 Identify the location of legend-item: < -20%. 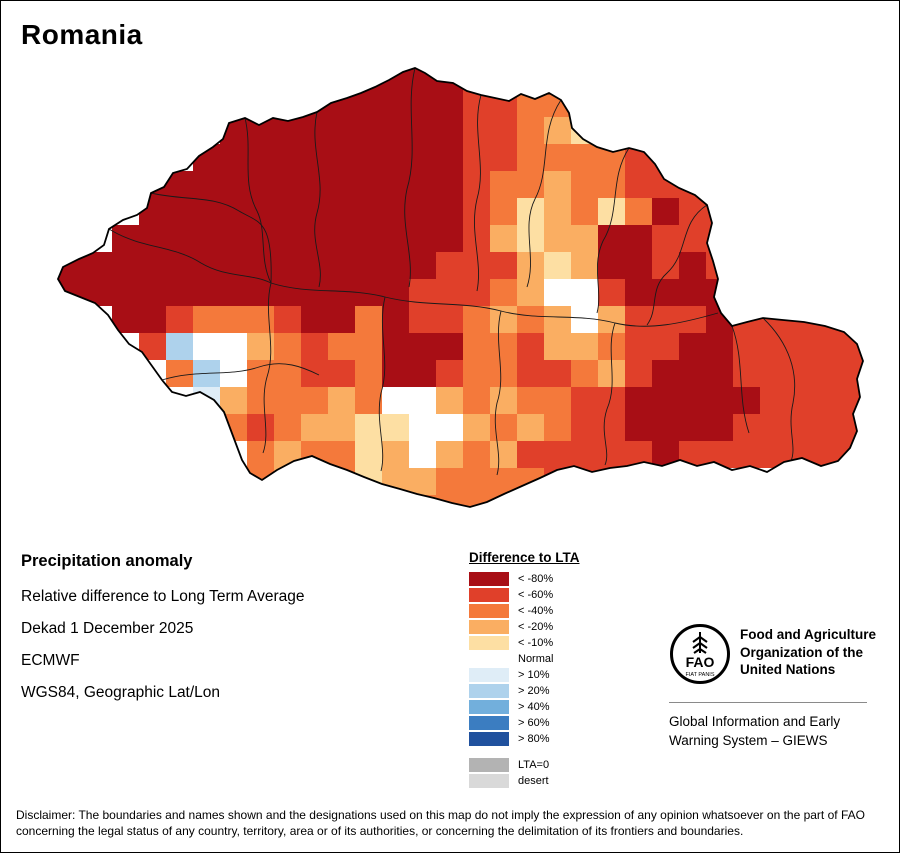
(524, 627).